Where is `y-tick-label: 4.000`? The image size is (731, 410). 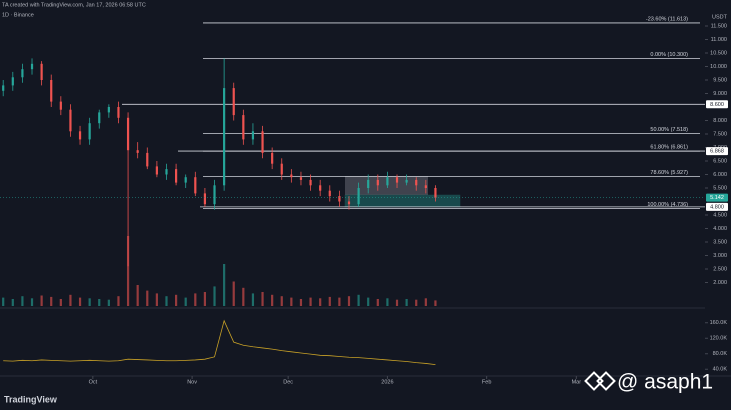
y-tick-label: 4.000 is located at coordinates (720, 229).